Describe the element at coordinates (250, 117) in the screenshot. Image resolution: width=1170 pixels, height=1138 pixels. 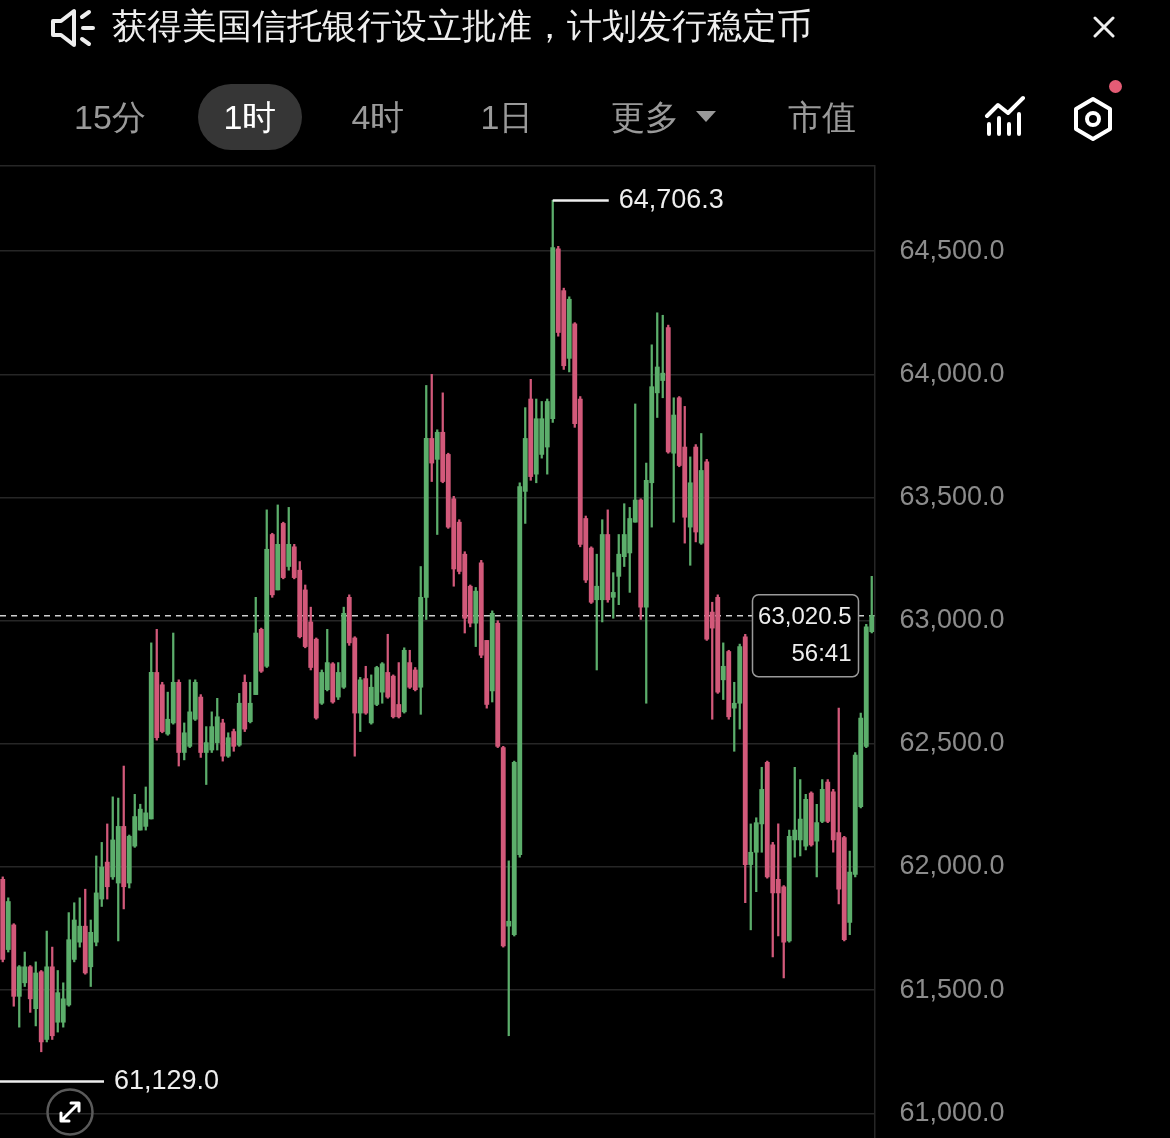
I see `selected-tab: 1时` at that location.